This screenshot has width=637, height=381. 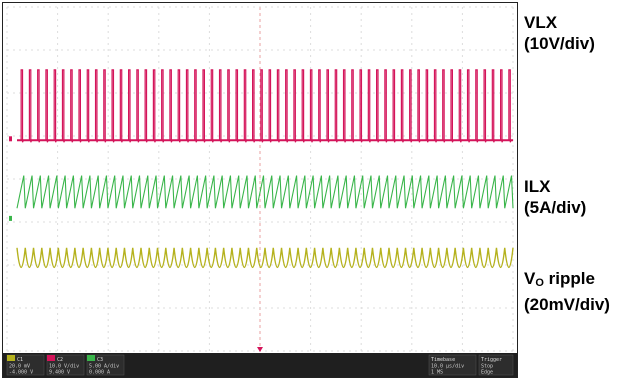 I want to click on timebase-block, so click(x=452, y=365).